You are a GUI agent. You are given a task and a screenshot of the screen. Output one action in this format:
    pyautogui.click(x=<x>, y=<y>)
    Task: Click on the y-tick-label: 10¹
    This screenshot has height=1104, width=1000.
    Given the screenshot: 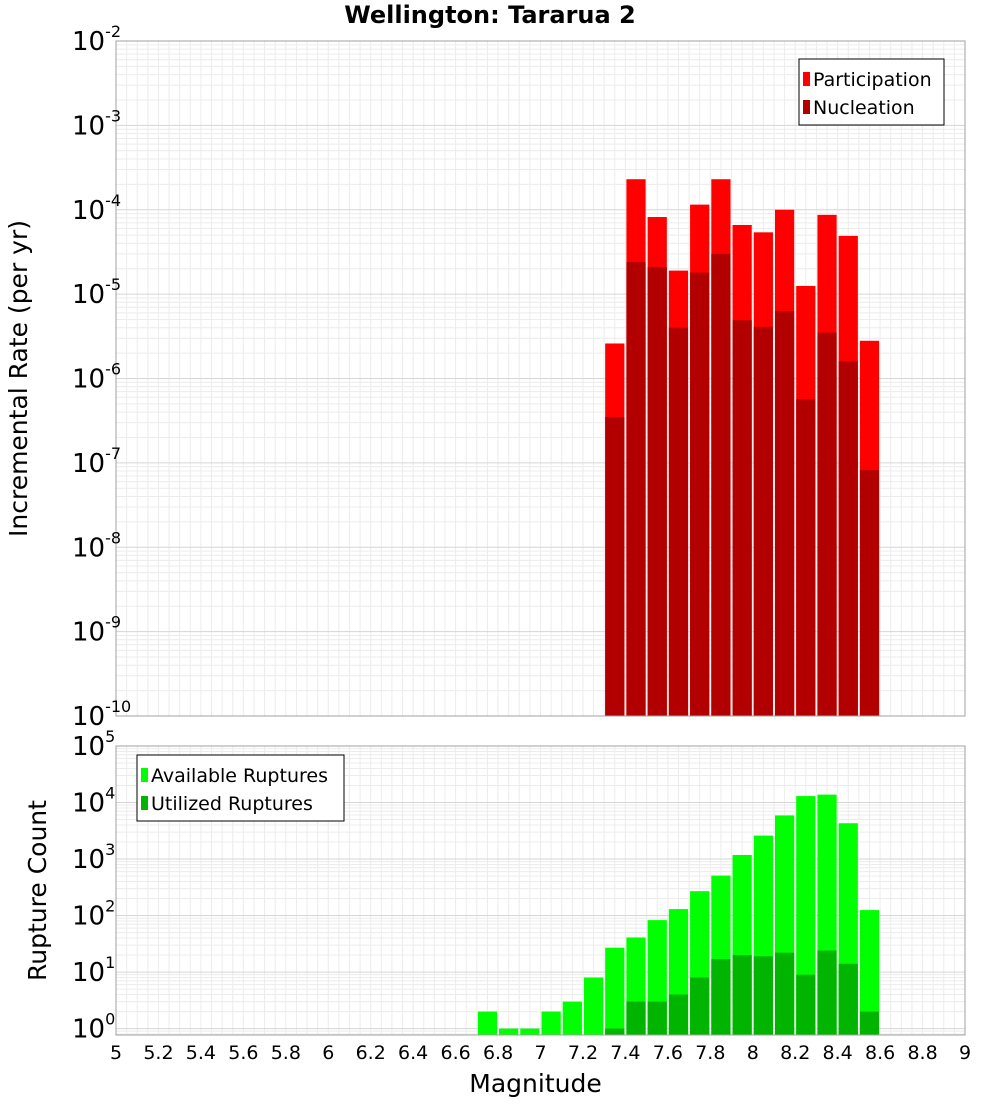 What is the action you would take?
    pyautogui.click(x=93, y=970)
    